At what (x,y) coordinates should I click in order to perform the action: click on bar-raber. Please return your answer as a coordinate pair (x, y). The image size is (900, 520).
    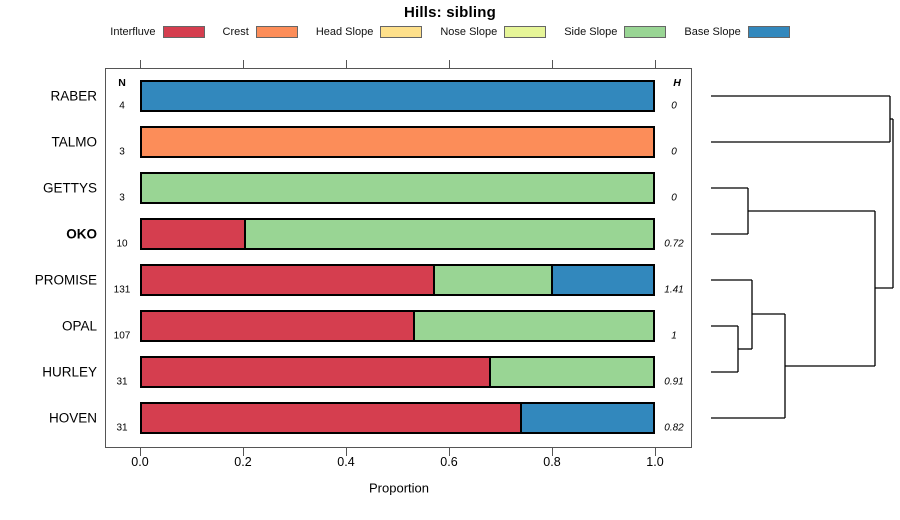
    Looking at the image, I should click on (397, 96).